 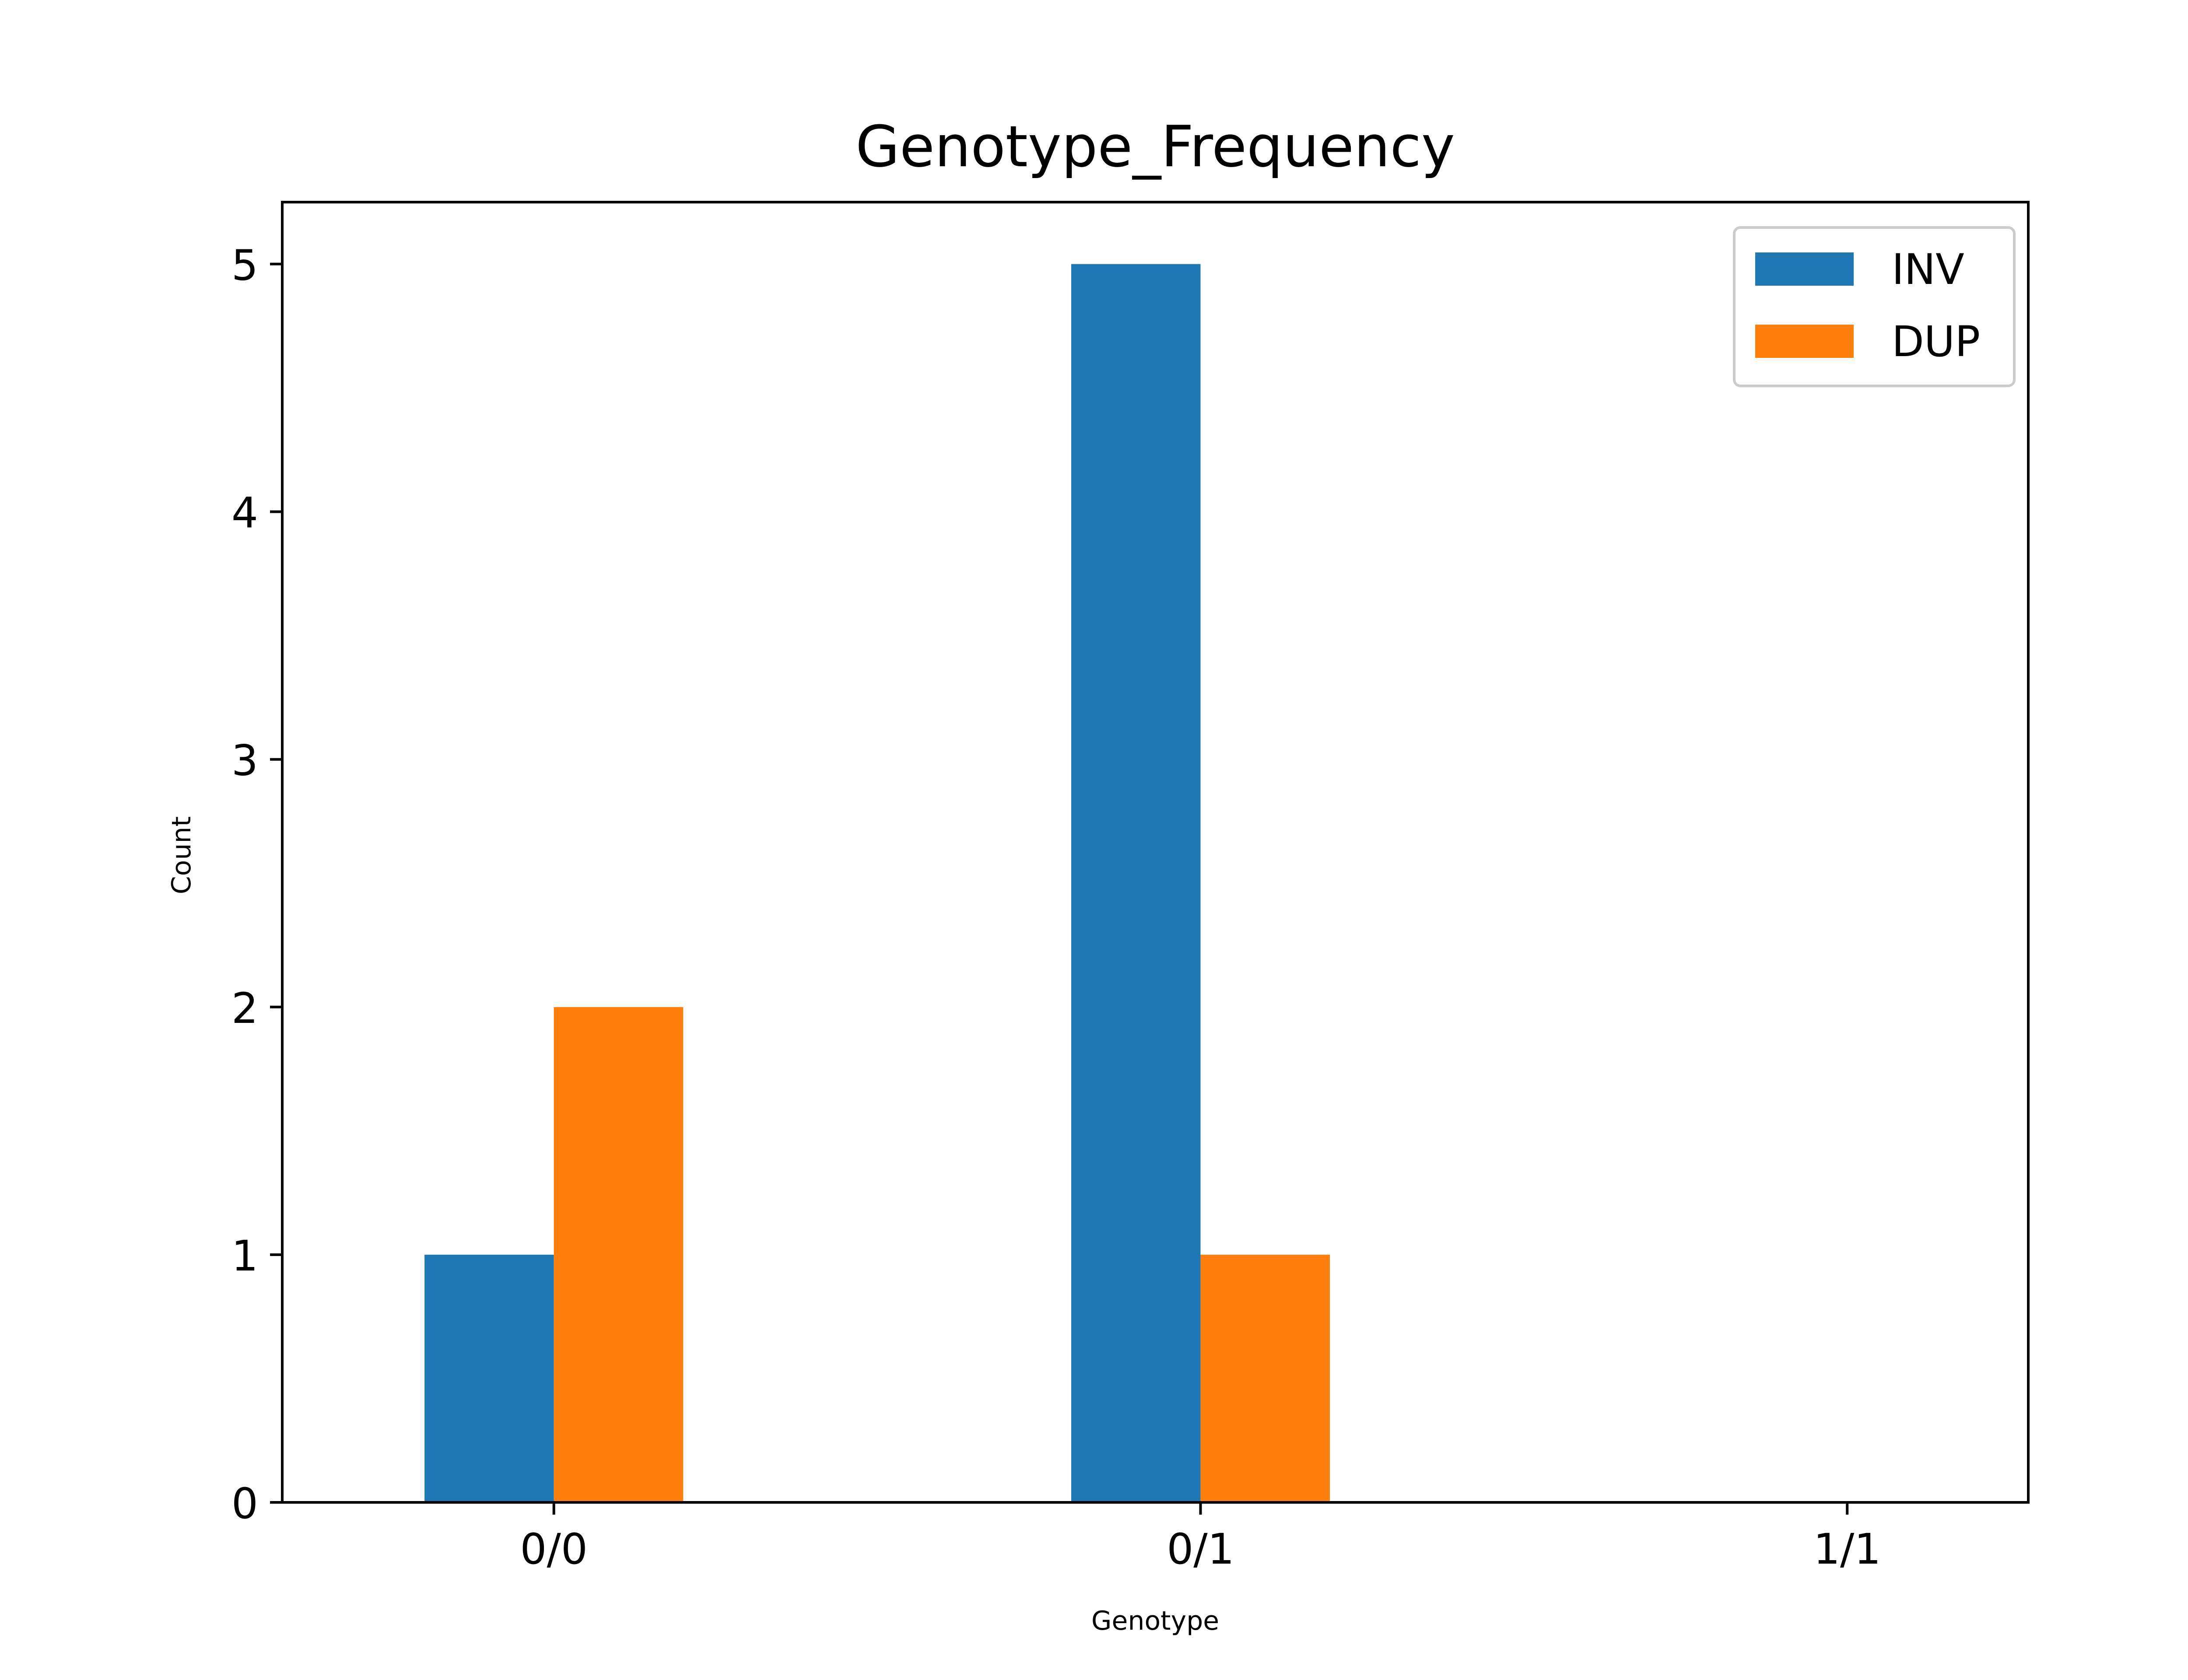 I want to click on x-tick-label: 1/1, so click(x=1847, y=1549).